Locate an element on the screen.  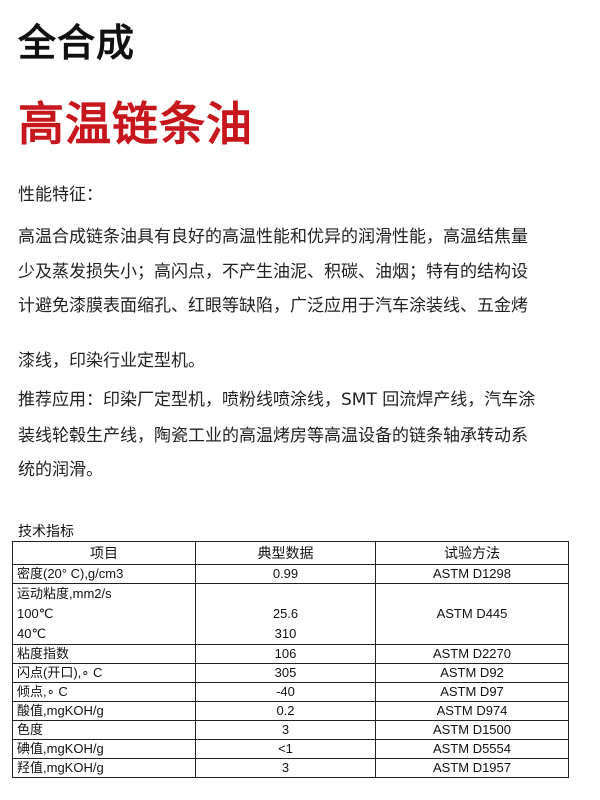
visc-v100: 25.6 is located at coordinates (285, 613).